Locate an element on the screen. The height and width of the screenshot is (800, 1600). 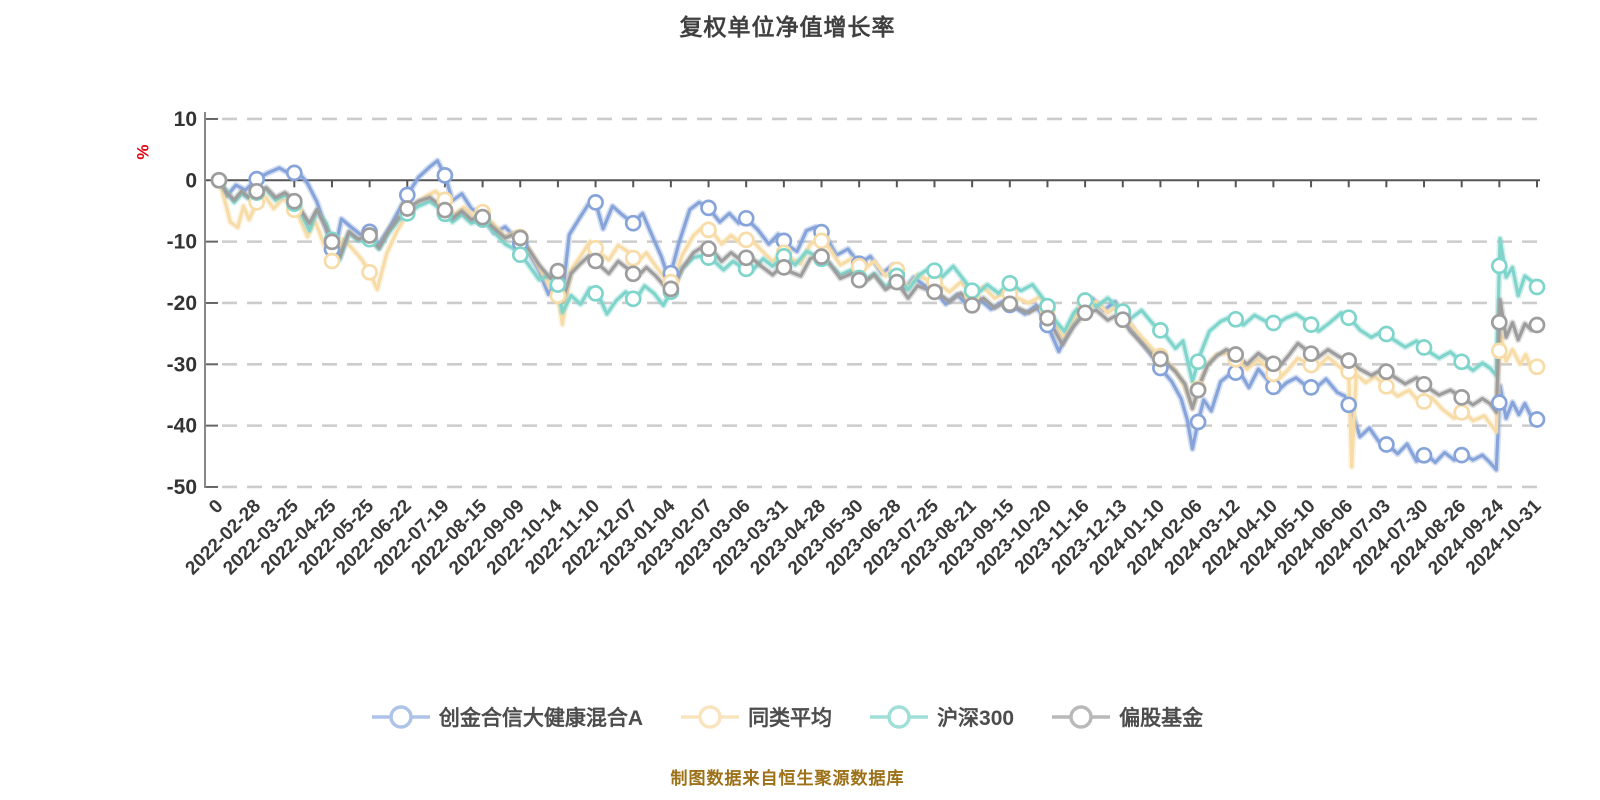
legend-item-2: 沪深300 is located at coordinates (942, 717).